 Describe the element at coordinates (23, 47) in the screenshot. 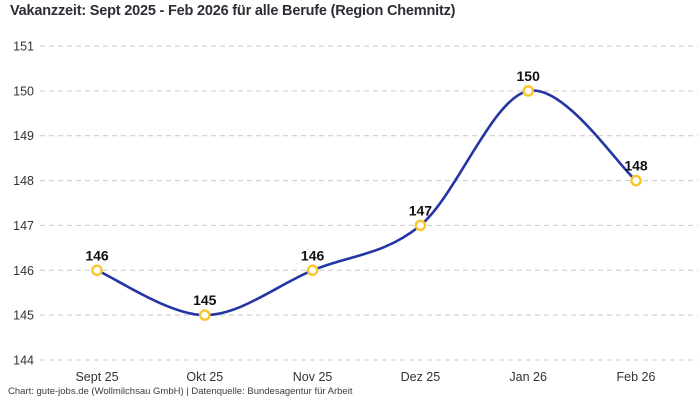

I see `y-tick-label: 151` at that location.